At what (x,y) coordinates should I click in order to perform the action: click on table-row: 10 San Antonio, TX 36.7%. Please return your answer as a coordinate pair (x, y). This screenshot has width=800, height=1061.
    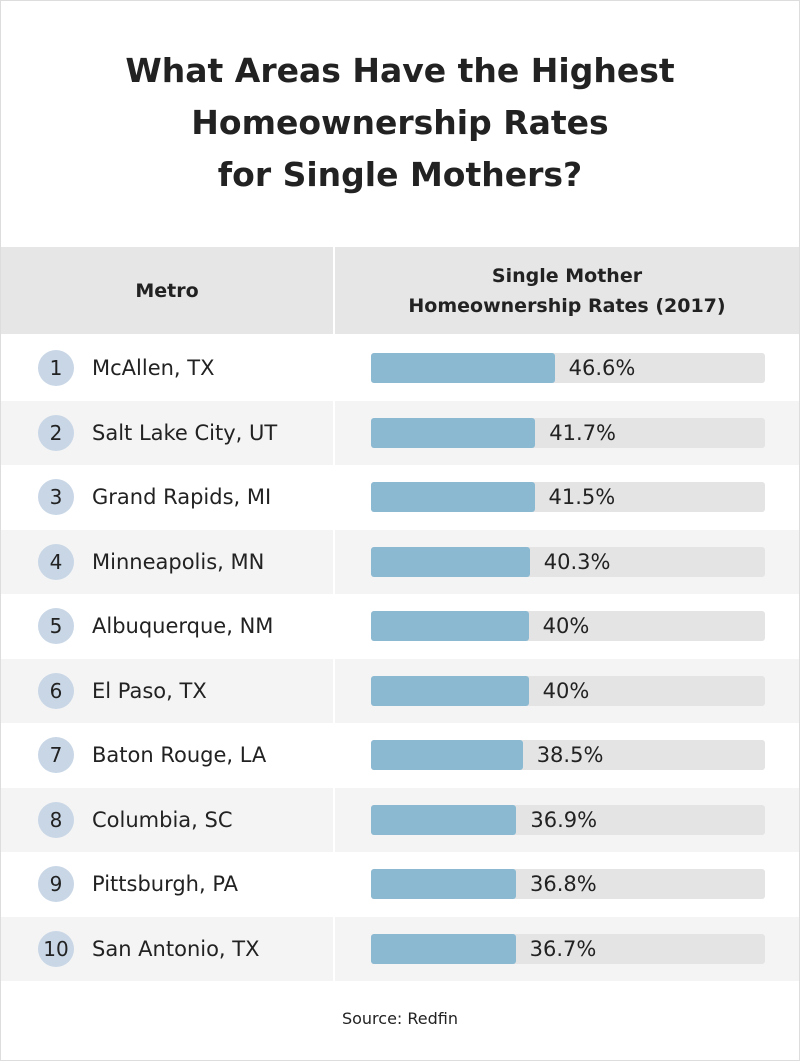
    Looking at the image, I should click on (400, 948).